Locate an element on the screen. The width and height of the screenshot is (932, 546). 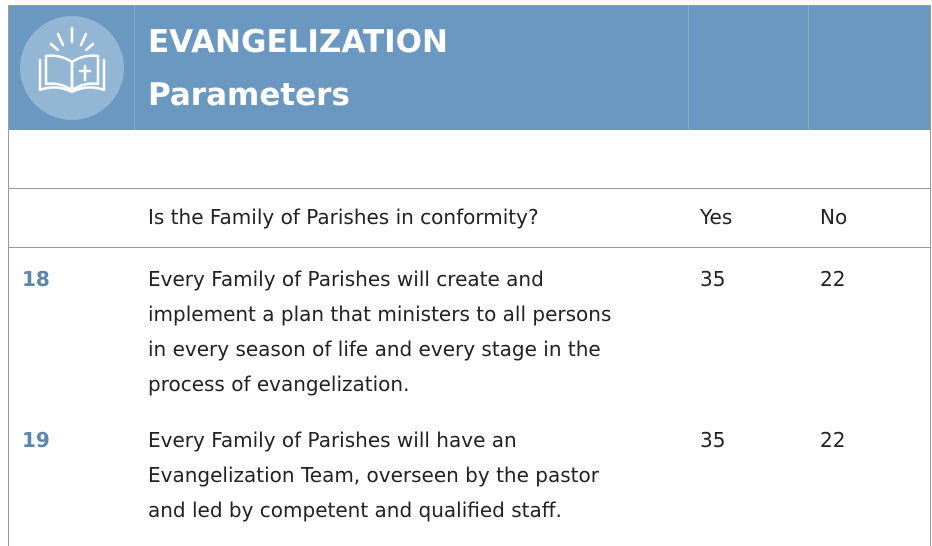
column-header: Yes is located at coordinates (716, 217).